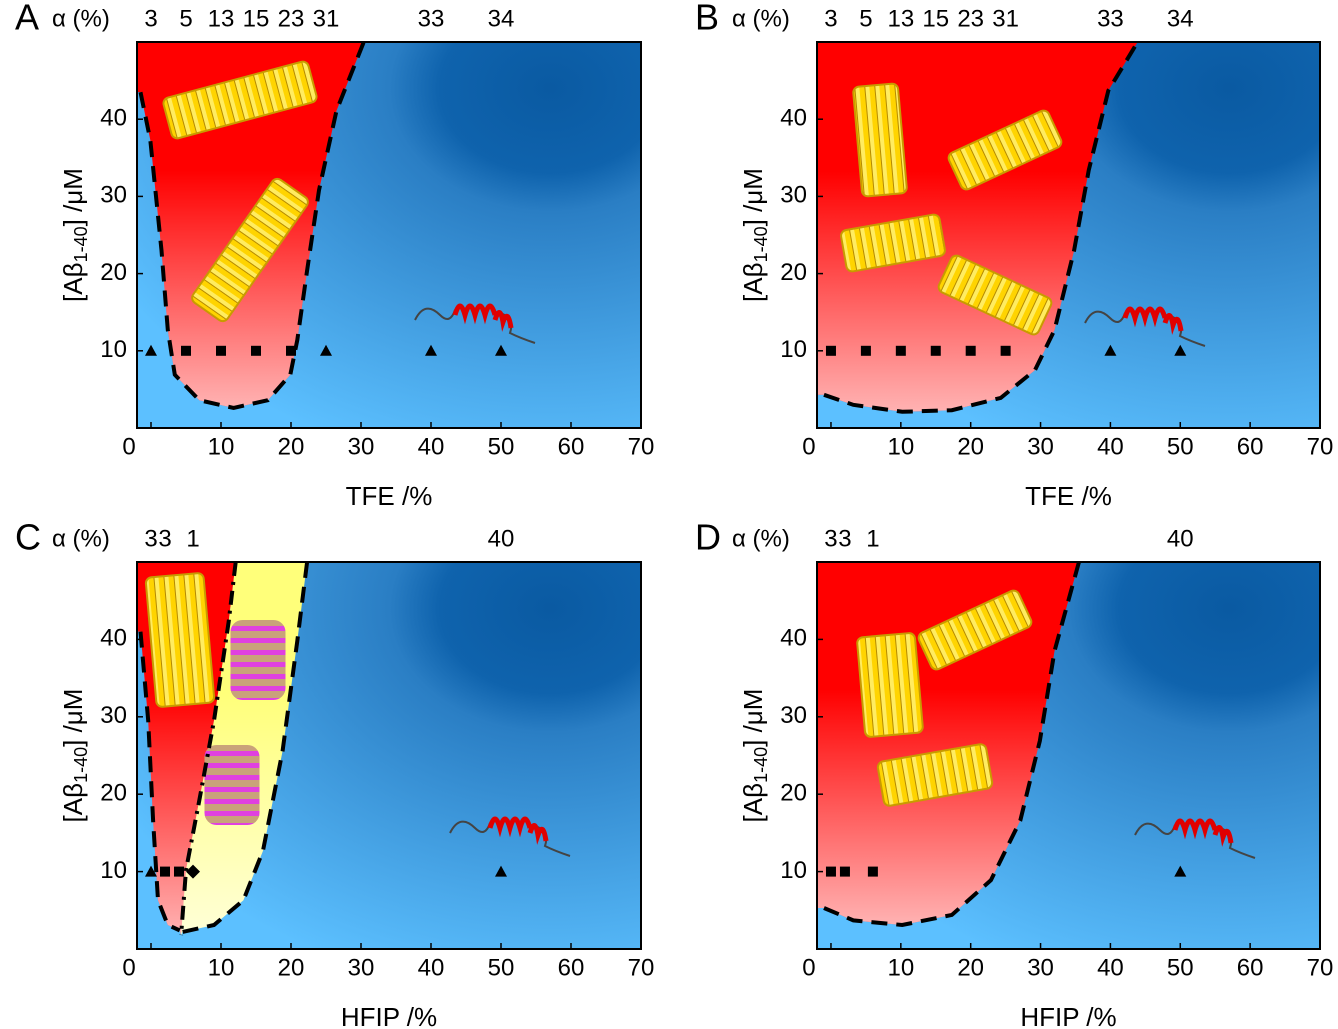  I want to click on y-tick-label: 20, so click(793, 272).